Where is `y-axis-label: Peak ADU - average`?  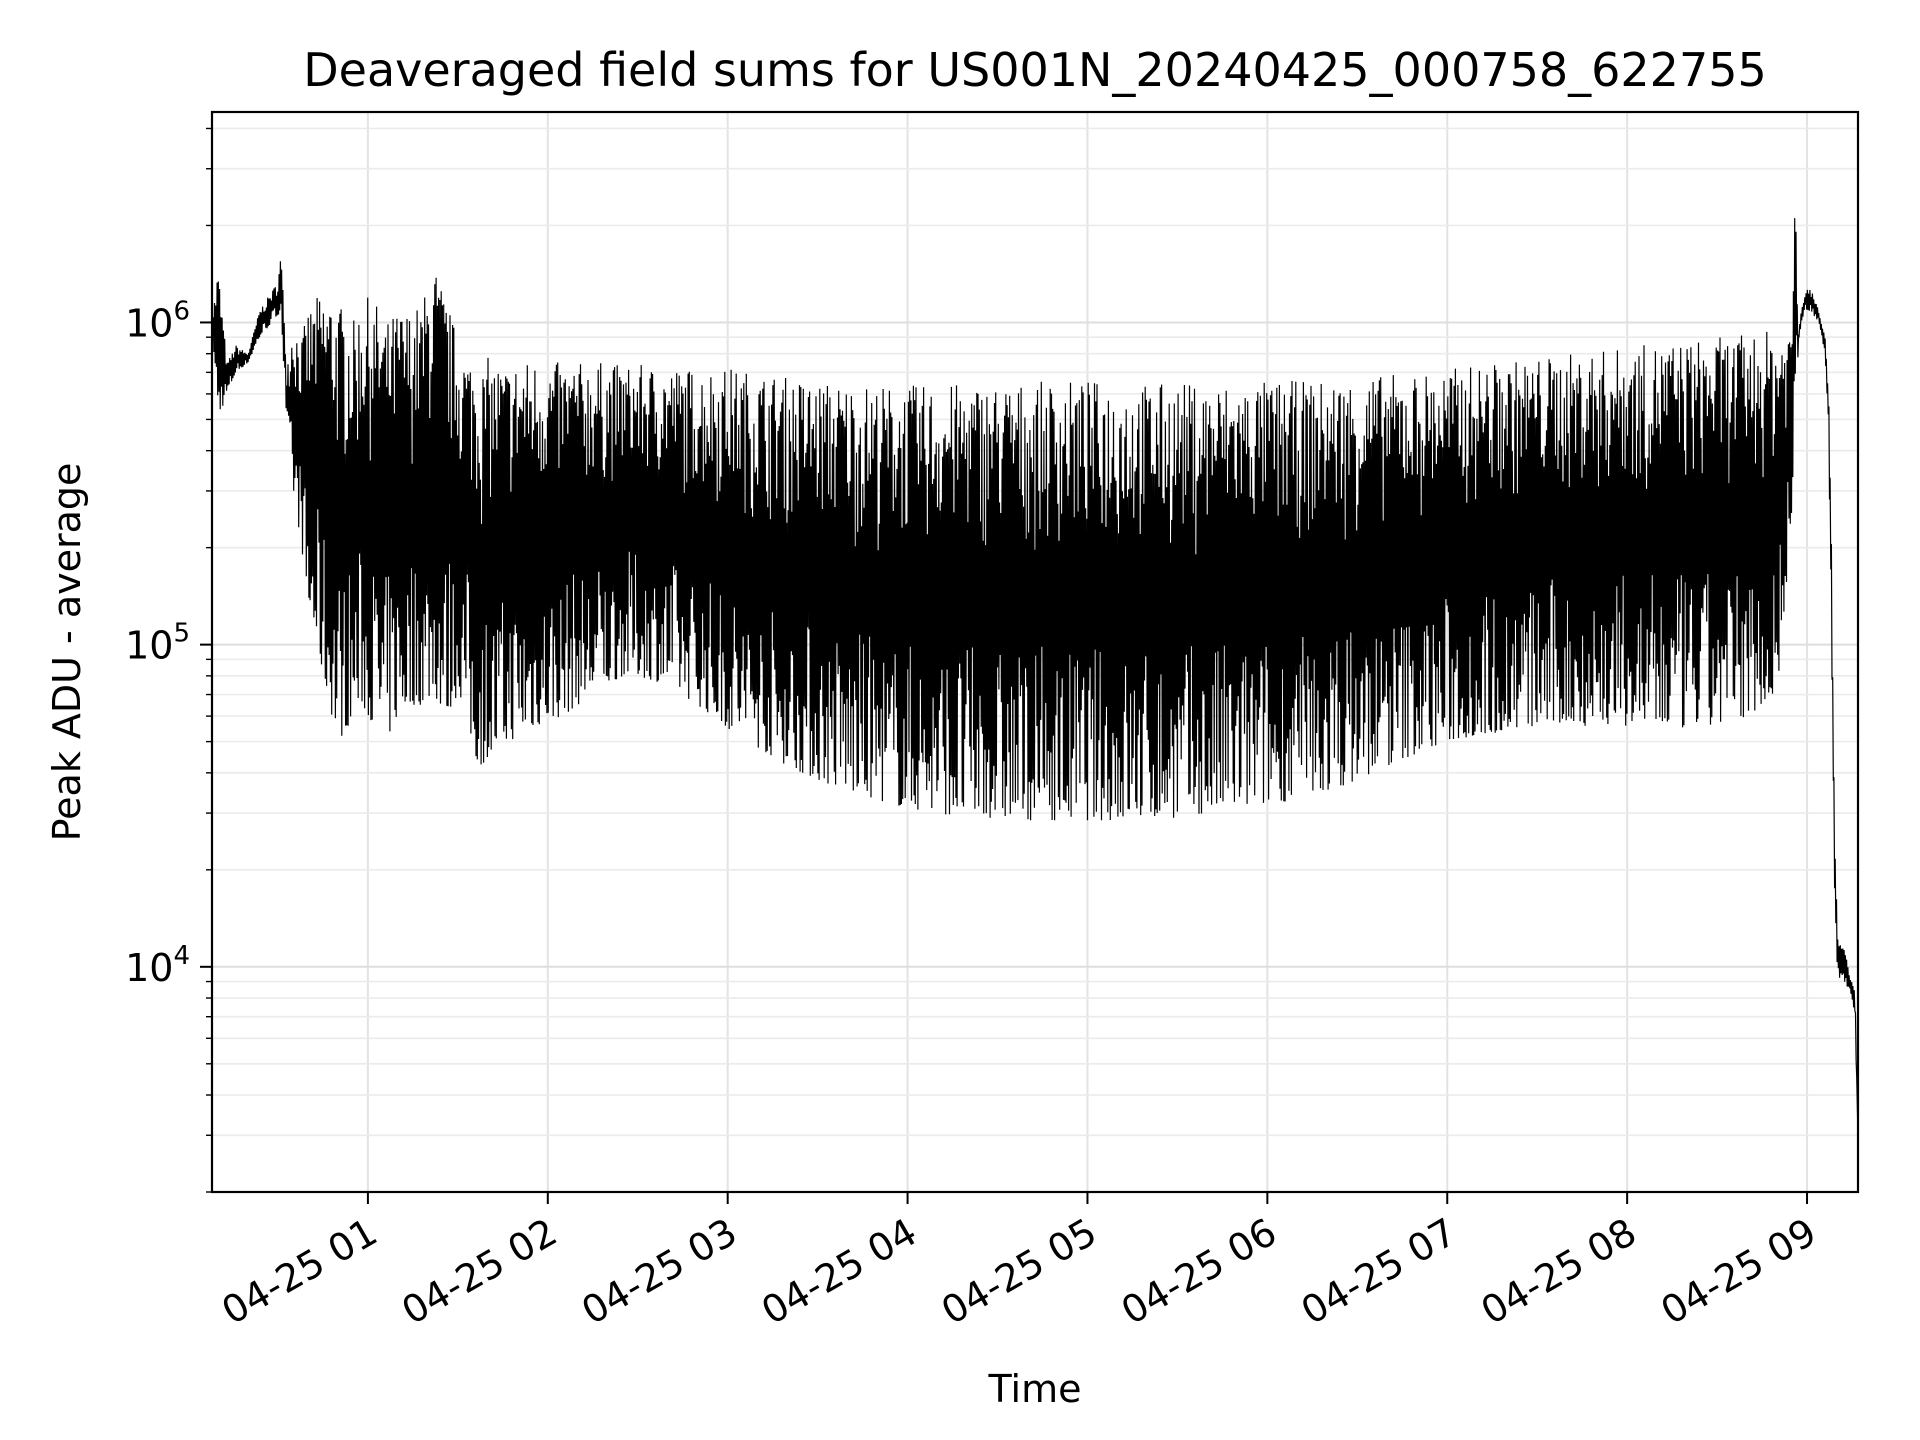
y-axis-label: Peak ADU - average is located at coordinates (67, 652).